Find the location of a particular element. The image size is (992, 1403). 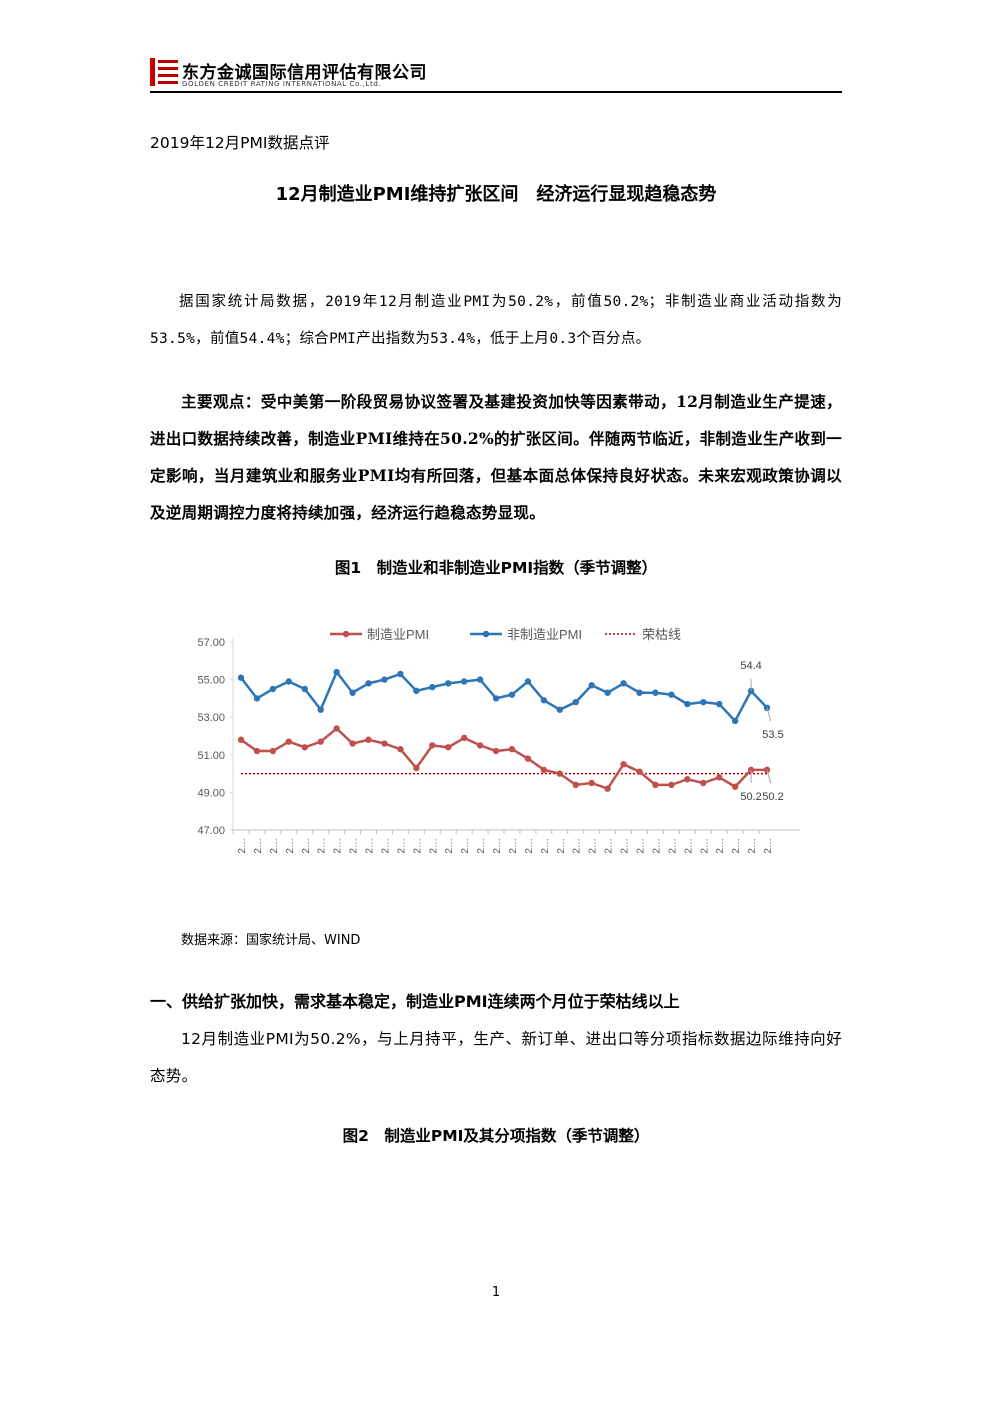

label-leader is located at coordinates (769, 714).